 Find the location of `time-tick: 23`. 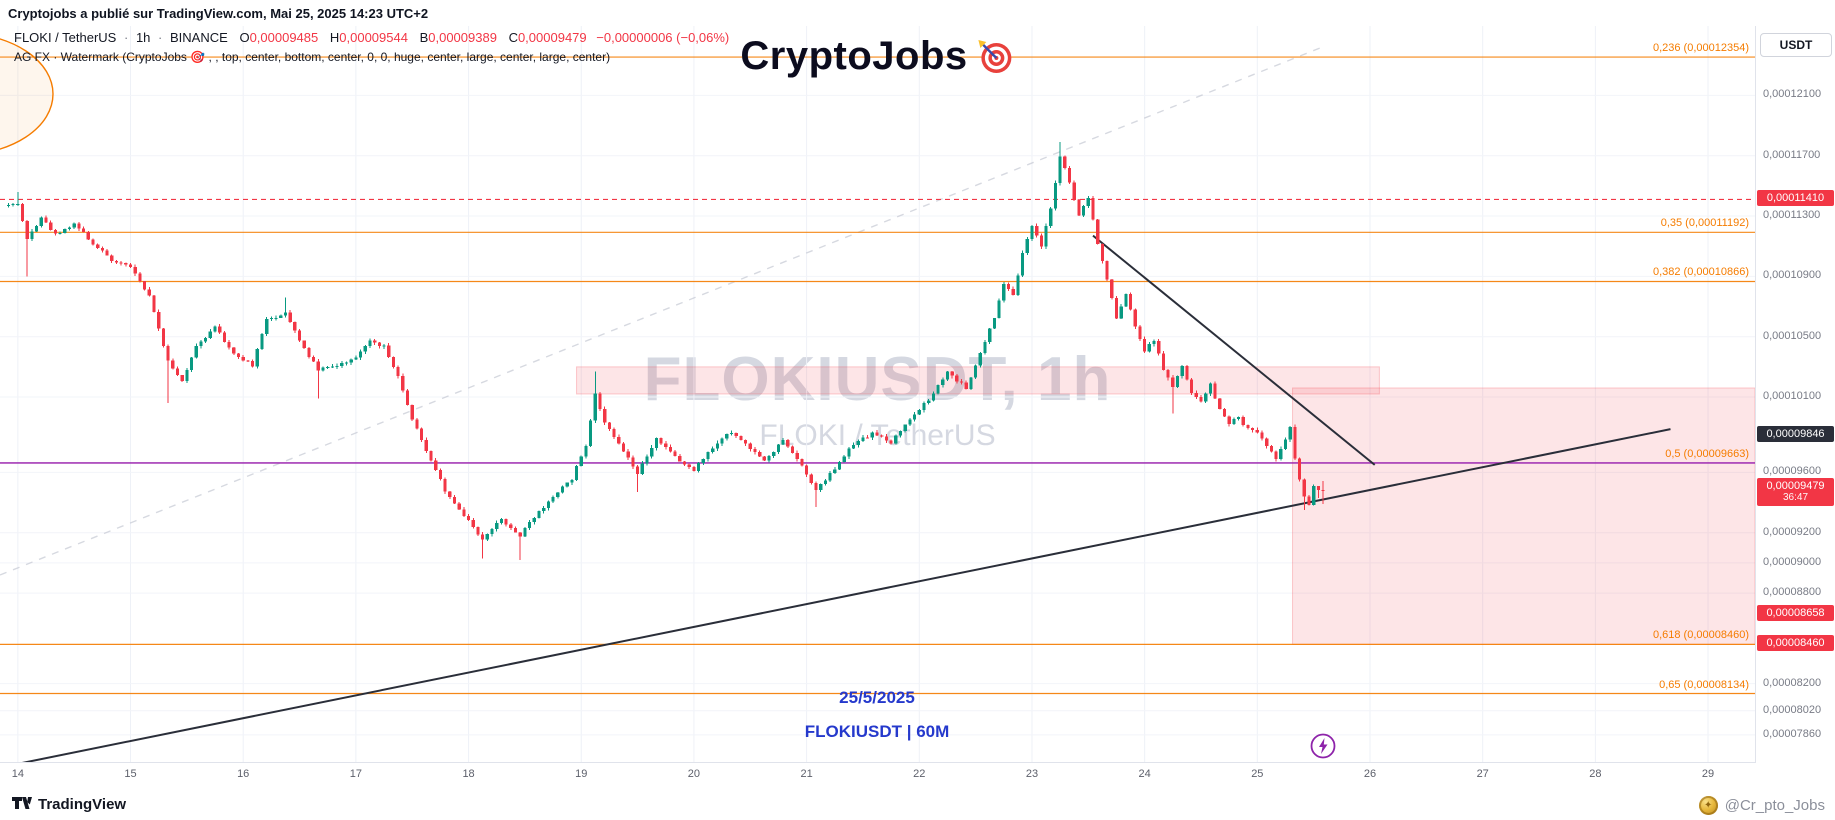

time-tick: 23 is located at coordinates (1032, 774).